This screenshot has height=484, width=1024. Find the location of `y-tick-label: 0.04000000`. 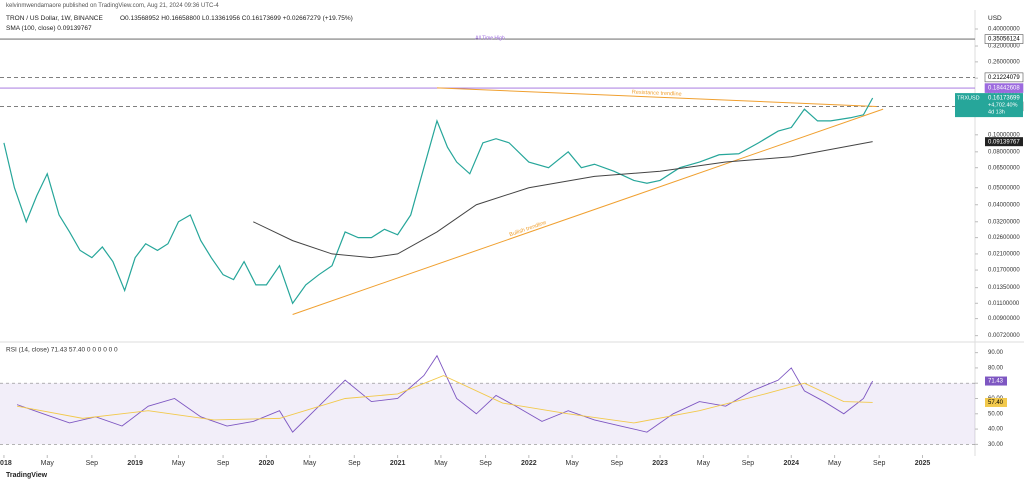

y-tick-label: 0.04000000 is located at coordinates (1004, 205).